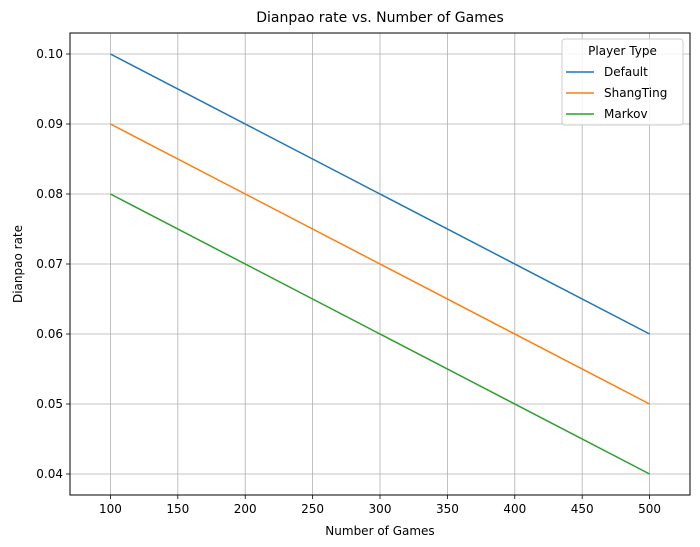 This screenshot has height=547, width=700. Describe the element at coordinates (447, 509) in the screenshot. I see `x-tick-label: 350` at that location.